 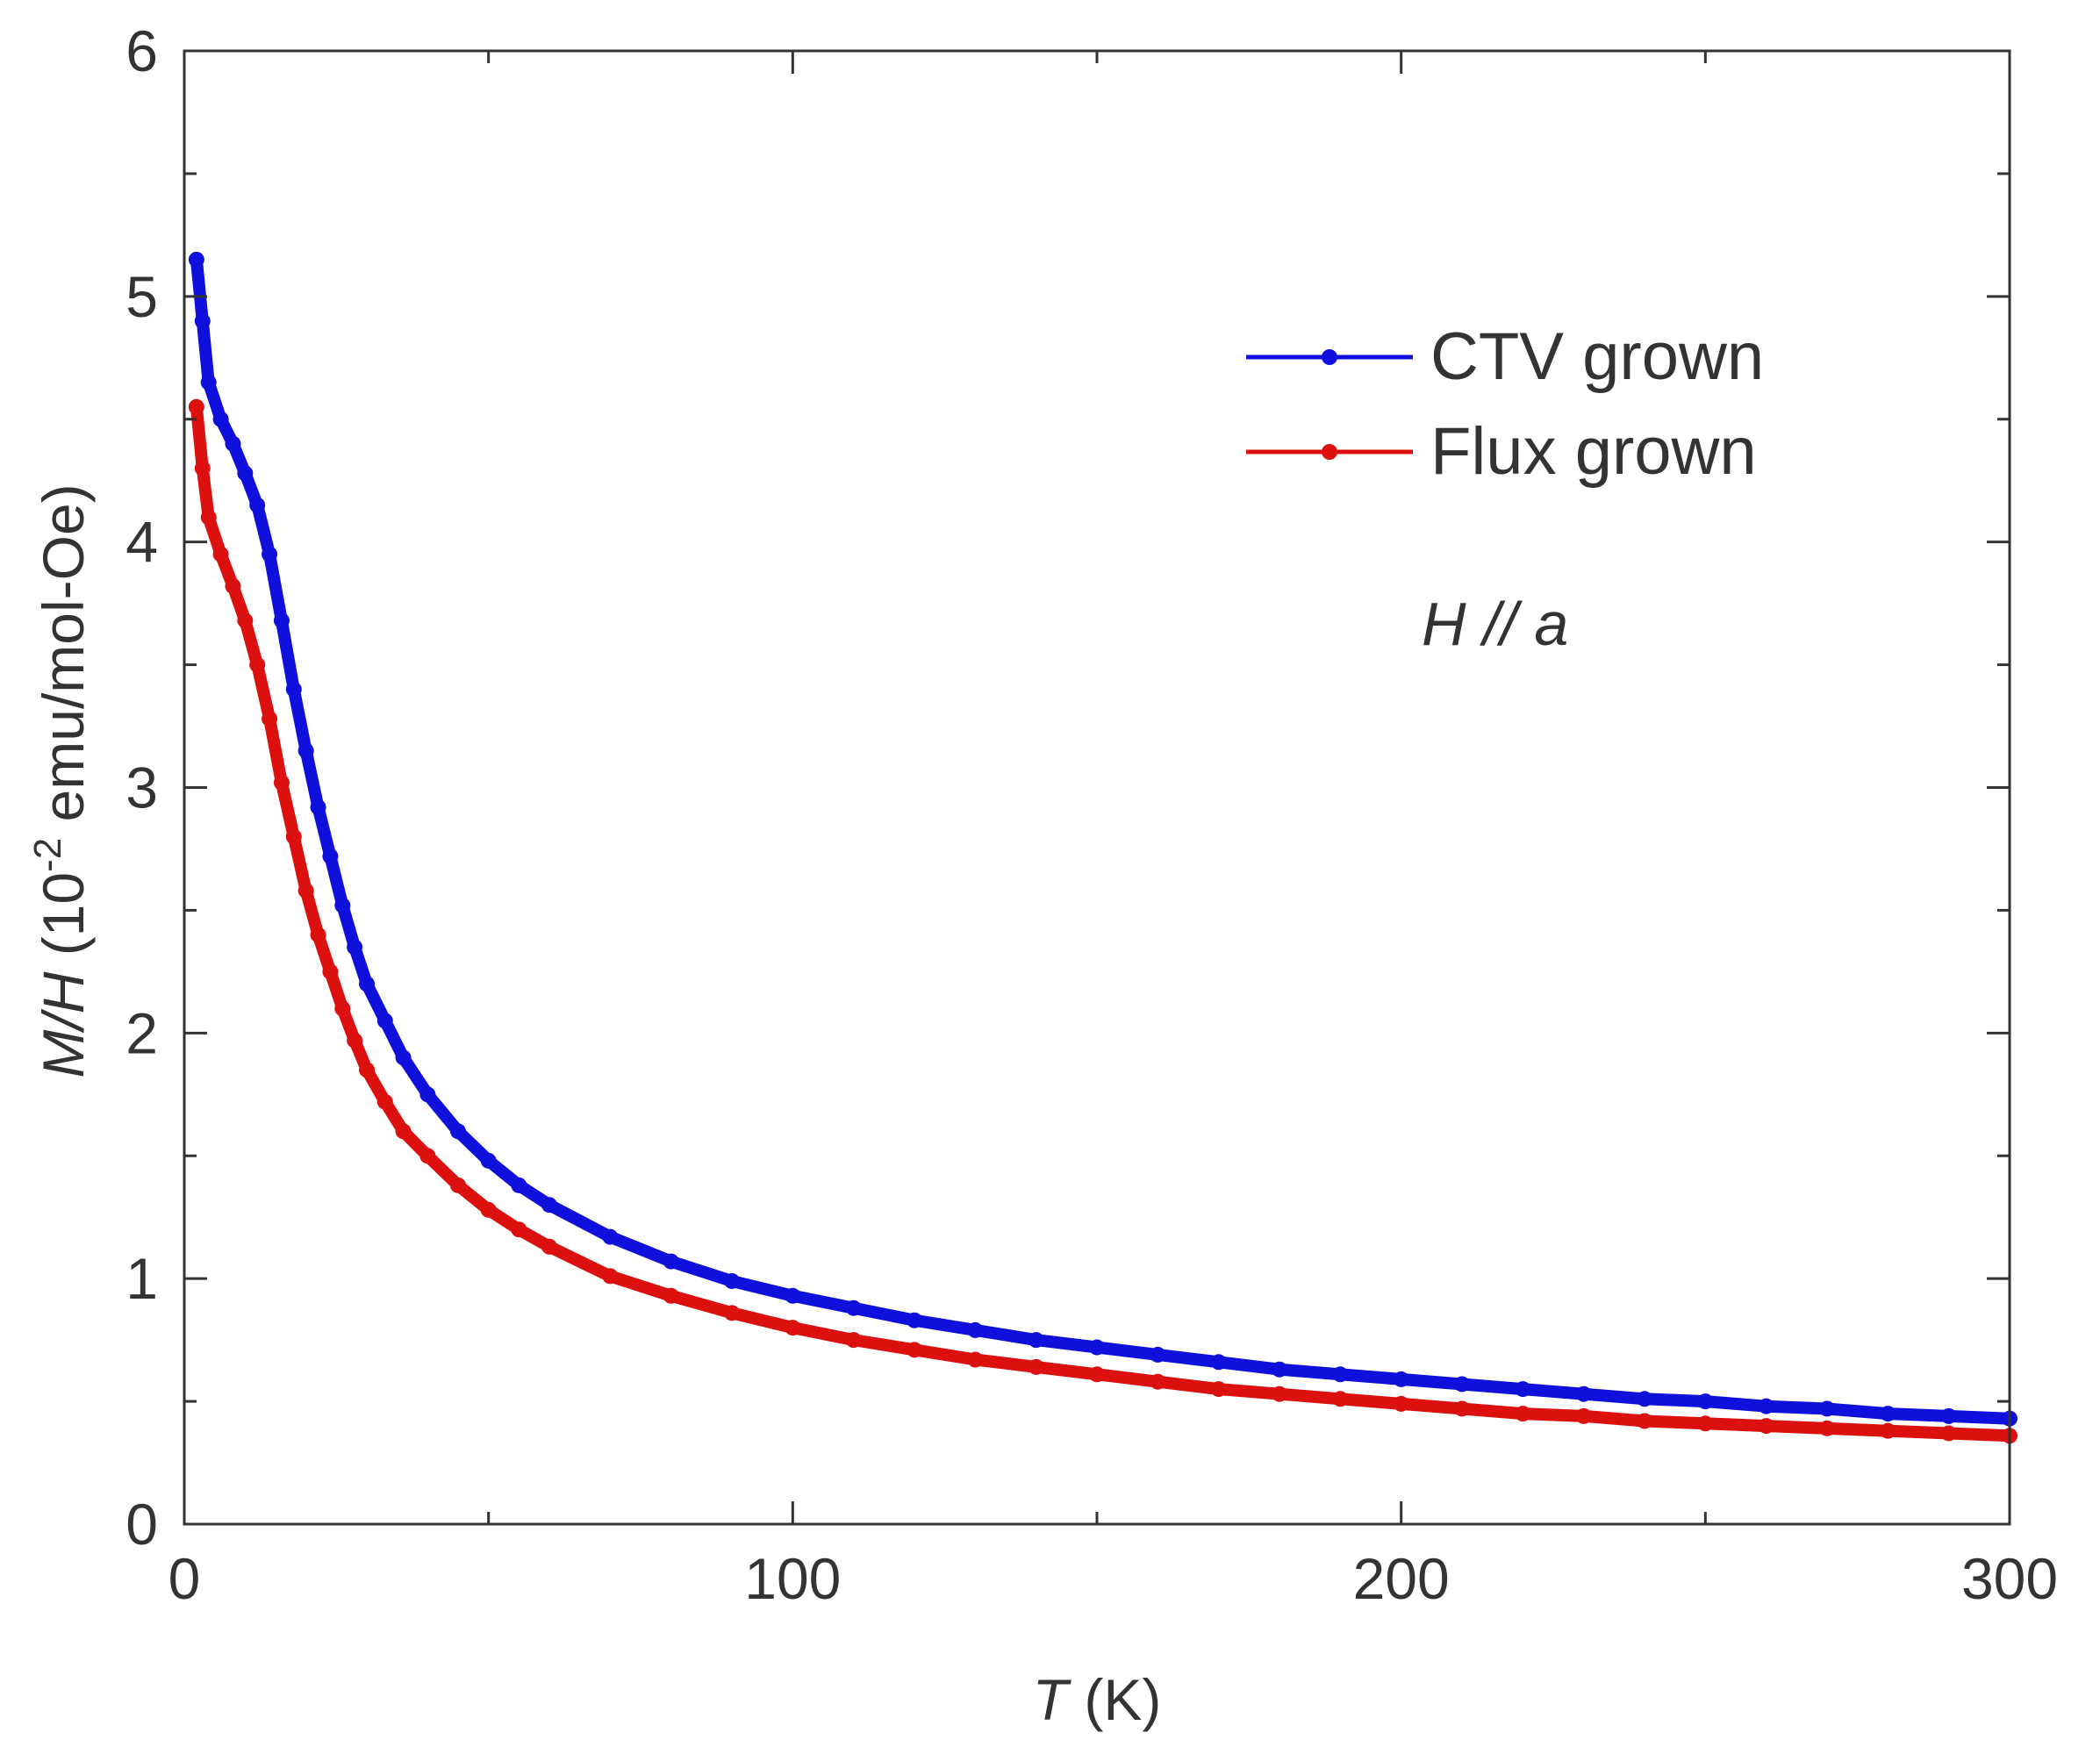 What do you see at coordinates (185, 1579) in the screenshot?
I see `x-tick-label: 0` at bounding box center [185, 1579].